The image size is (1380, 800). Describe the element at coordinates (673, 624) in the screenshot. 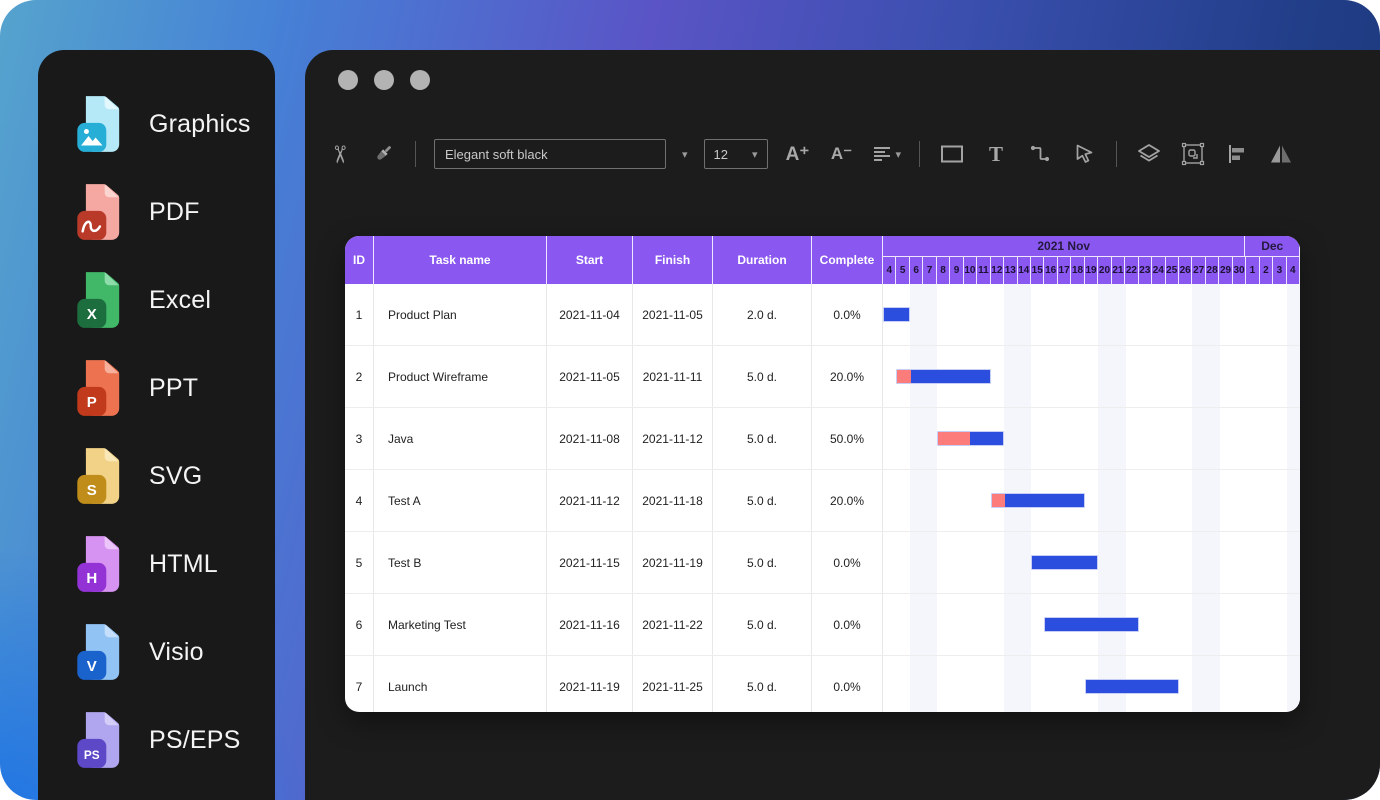

I see `cell-finish: 2021-11-22` at that location.